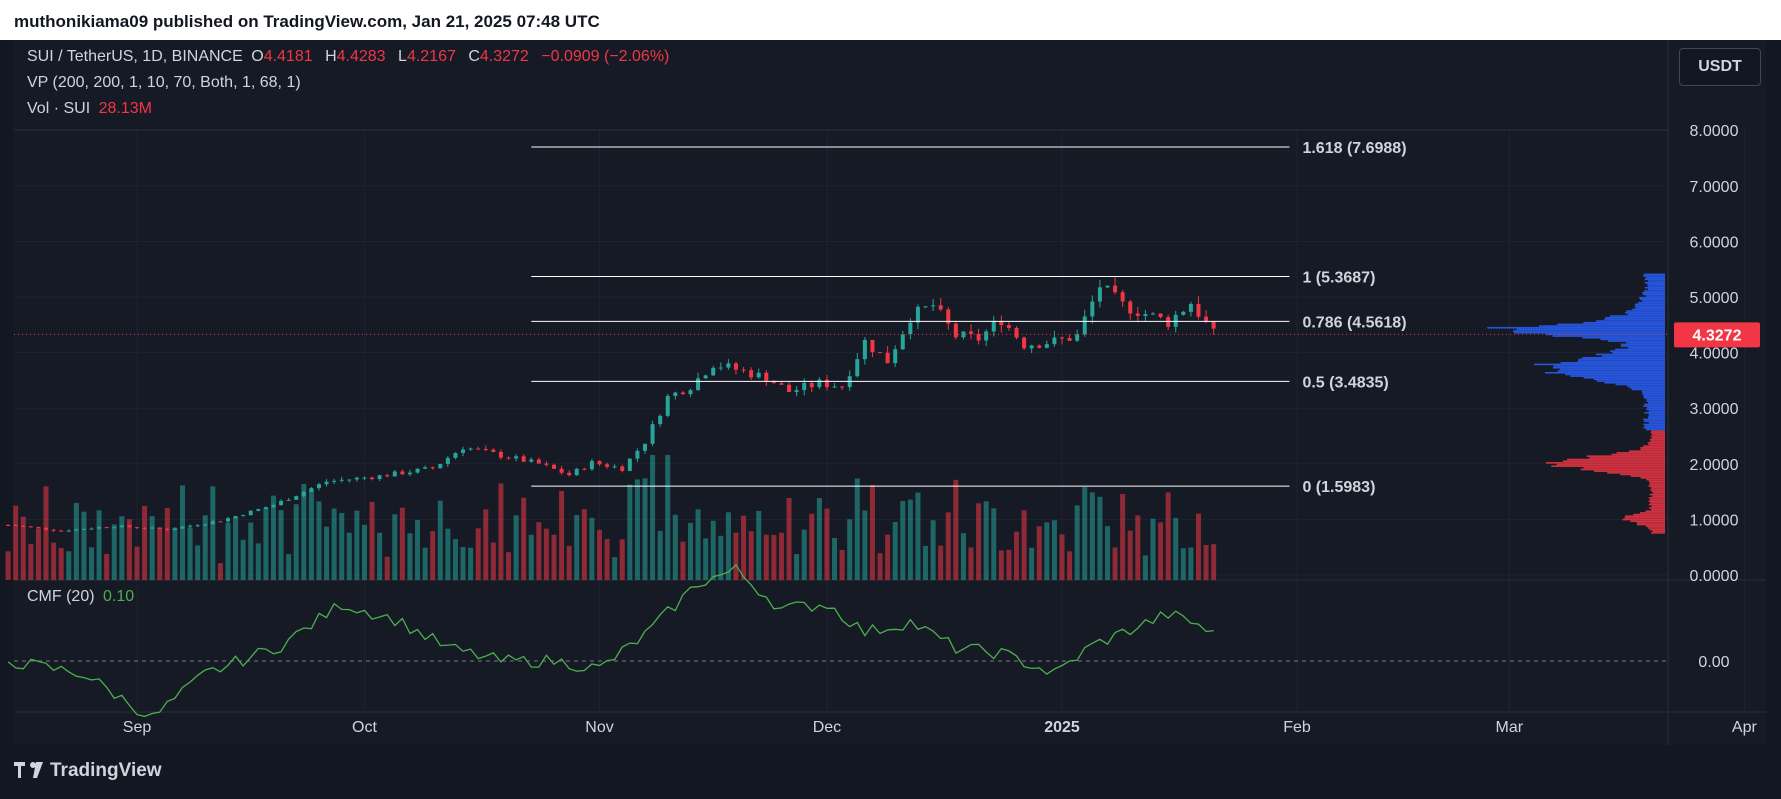 The image size is (1781, 799). I want to click on tradingview-logo-icon, so click(28, 770).